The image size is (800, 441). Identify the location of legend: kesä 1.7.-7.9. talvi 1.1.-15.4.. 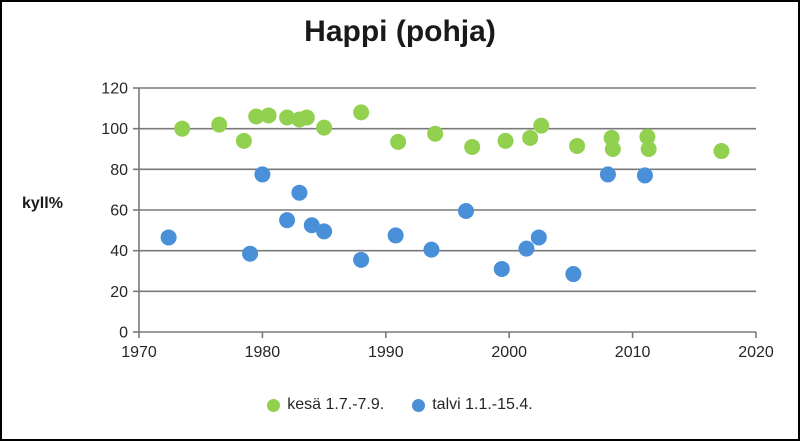
(400, 405).